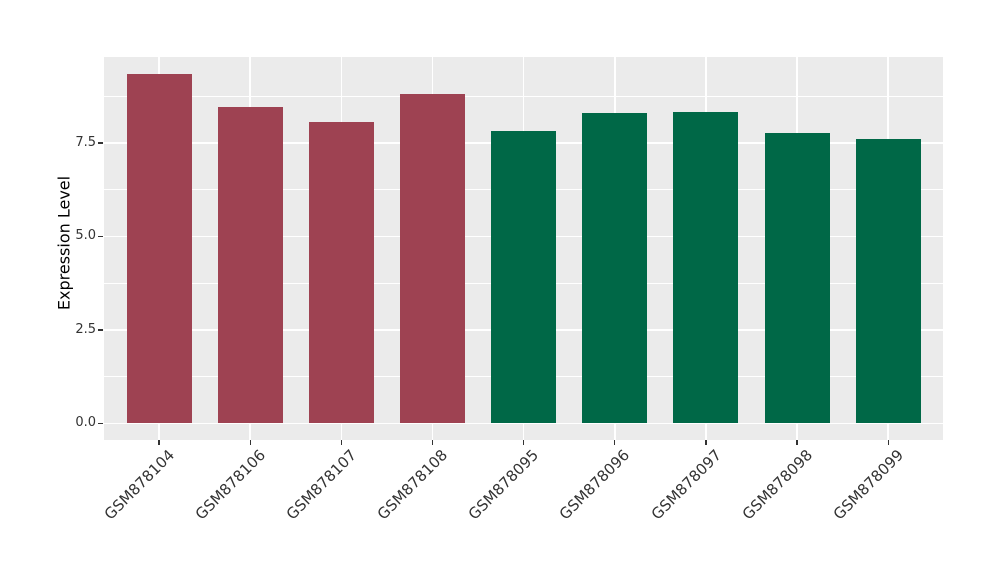 This screenshot has height=580, width=1000. What do you see at coordinates (85, 329) in the screenshot?
I see `y-tick-label: 2.5` at bounding box center [85, 329].